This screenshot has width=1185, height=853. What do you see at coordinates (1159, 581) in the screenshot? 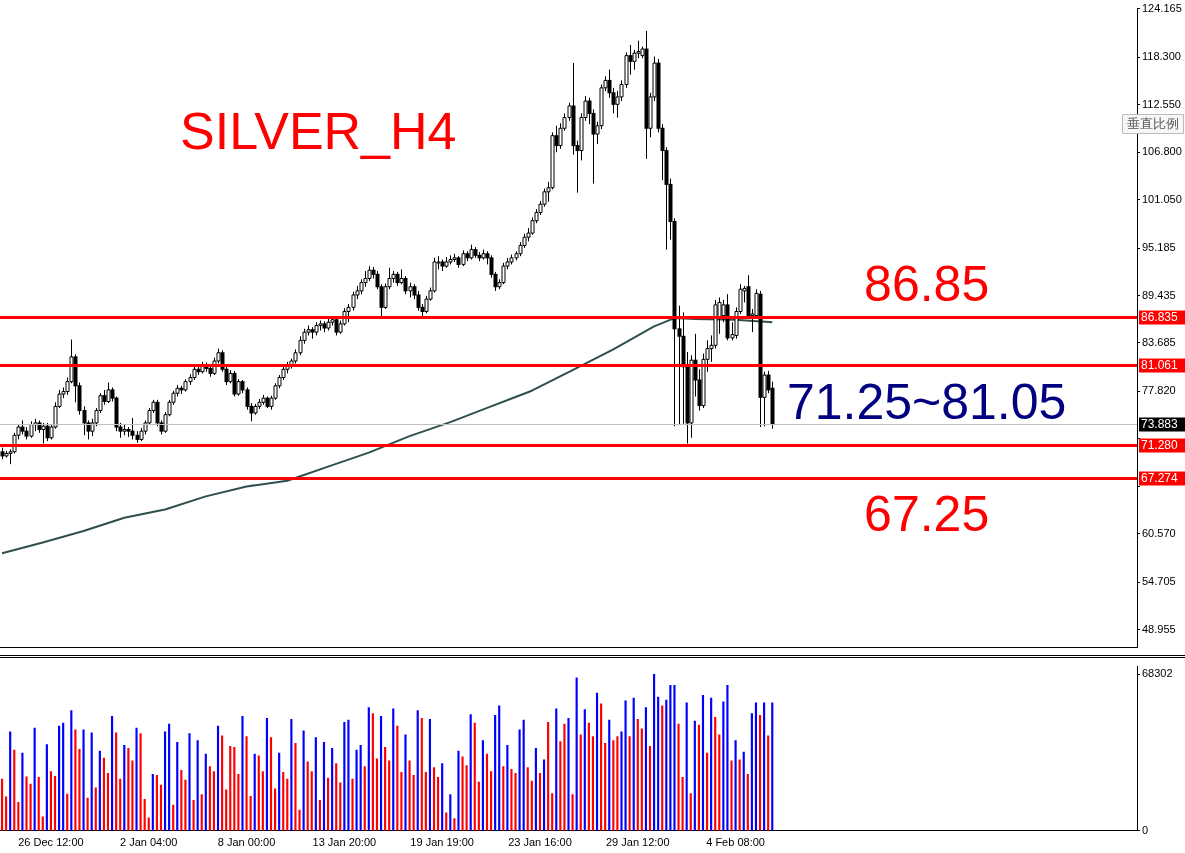
I see `y-tick-label: 54.705` at bounding box center [1159, 581].